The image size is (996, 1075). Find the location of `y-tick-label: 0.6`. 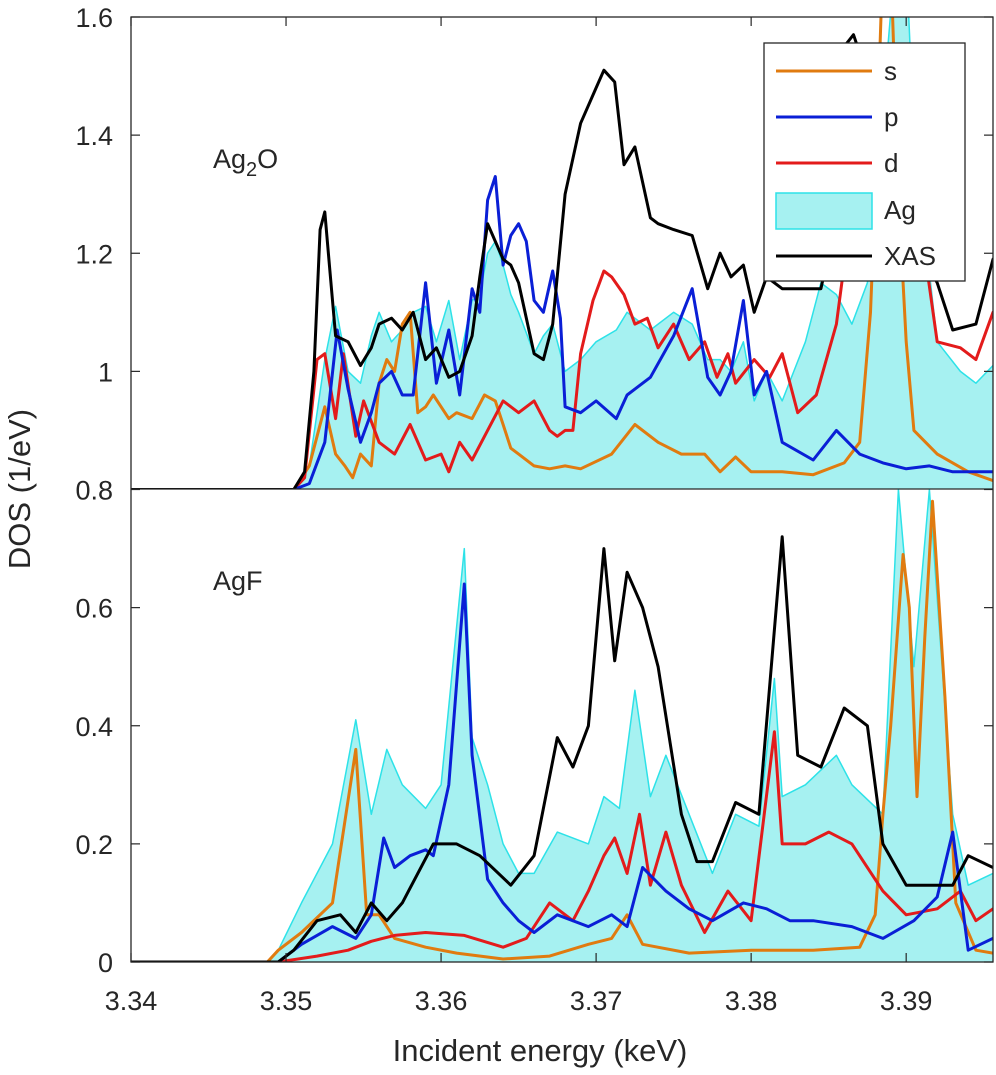

y-tick-label: 0.6 is located at coordinates (94, 609).